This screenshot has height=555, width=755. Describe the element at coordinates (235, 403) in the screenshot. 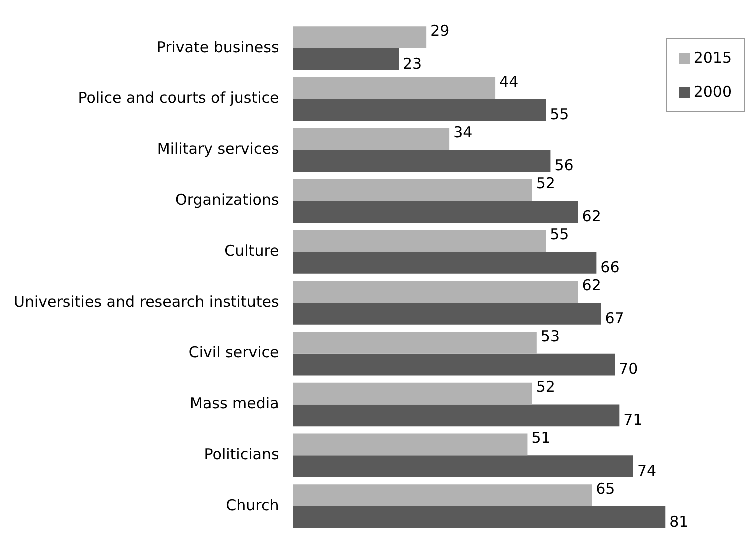

I see `y-tick-label: Mass media` at that location.